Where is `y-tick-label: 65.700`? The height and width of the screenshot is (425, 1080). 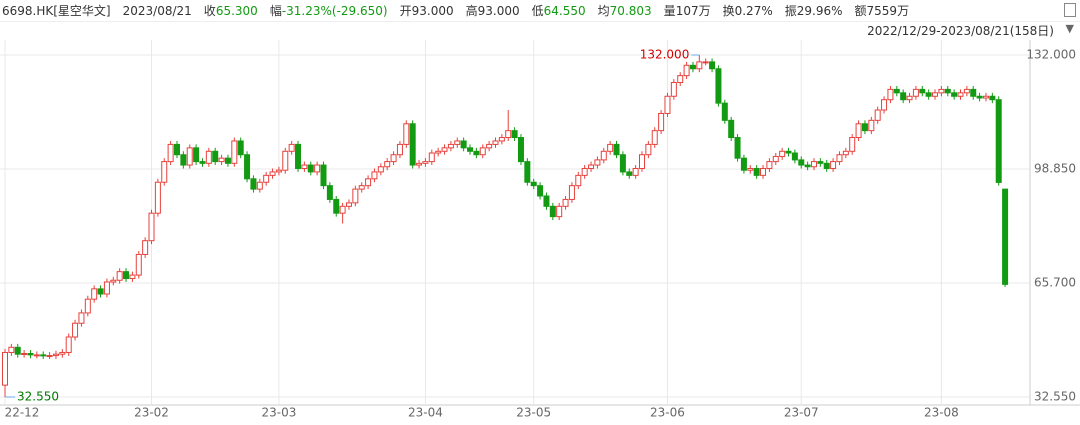 y-tick-label: 65.700 is located at coordinates (1055, 283).